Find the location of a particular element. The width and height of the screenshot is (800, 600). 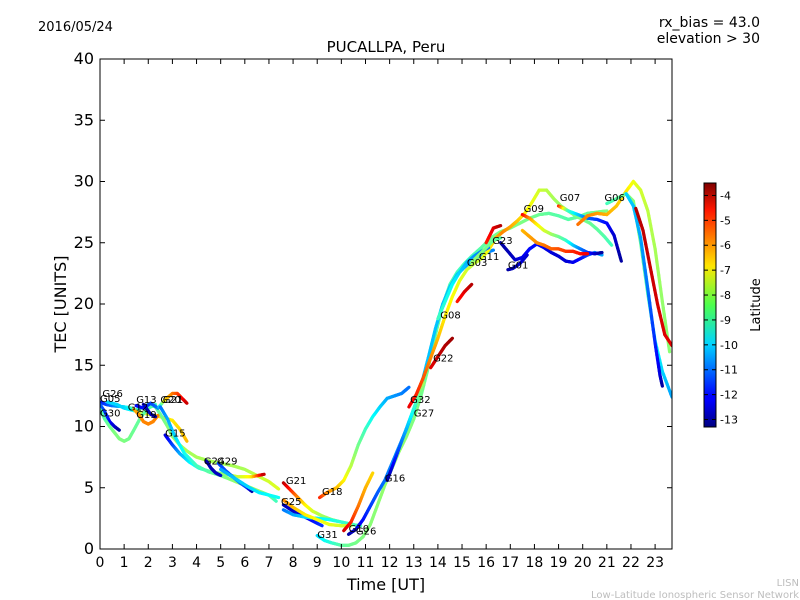

x-tick-label: 4 is located at coordinates (196, 563).